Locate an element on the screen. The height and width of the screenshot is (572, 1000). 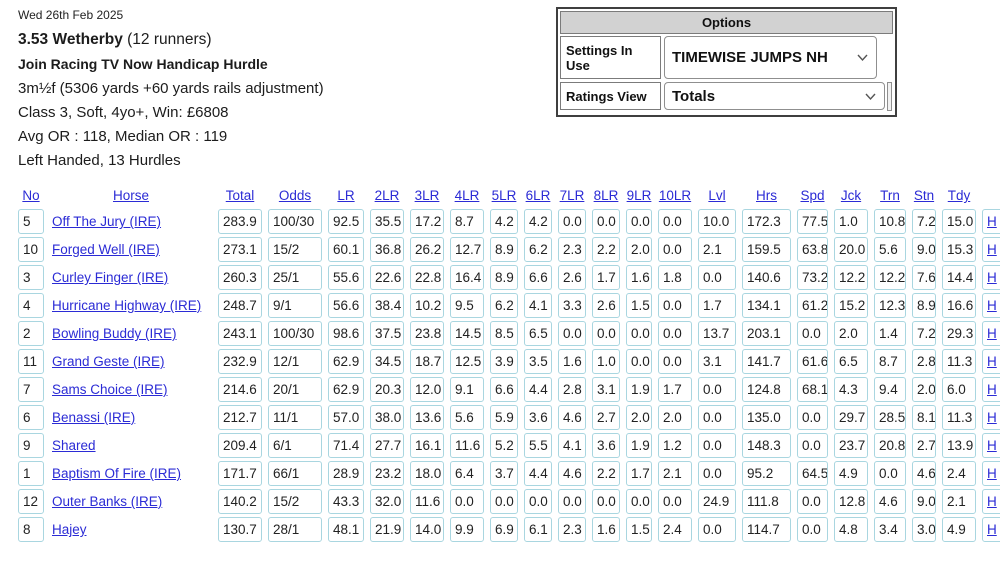
col-header-link-trn: Trn is located at coordinates (890, 195).